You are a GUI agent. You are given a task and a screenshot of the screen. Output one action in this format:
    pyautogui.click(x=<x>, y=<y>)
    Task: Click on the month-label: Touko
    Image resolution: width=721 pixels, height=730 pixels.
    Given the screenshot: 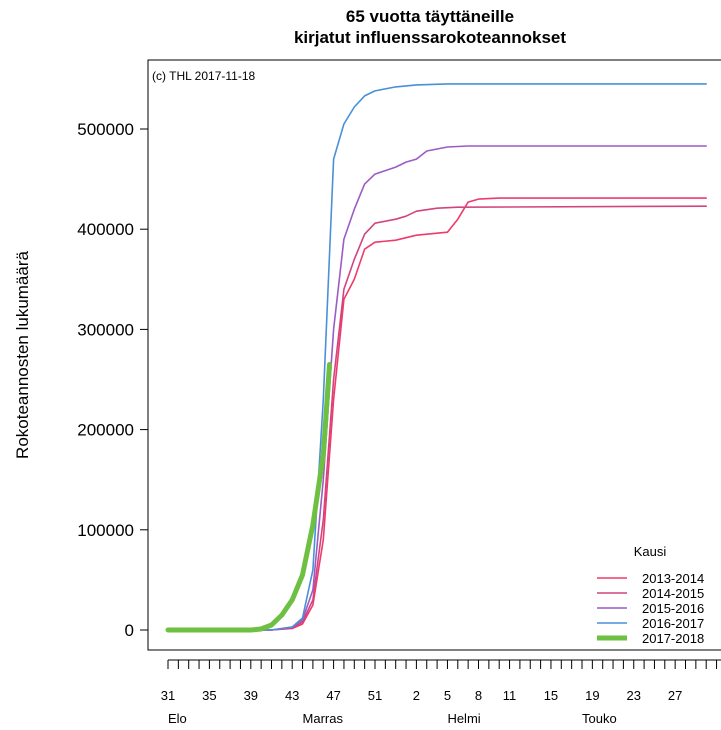 What is the action you would take?
    pyautogui.click(x=599, y=718)
    